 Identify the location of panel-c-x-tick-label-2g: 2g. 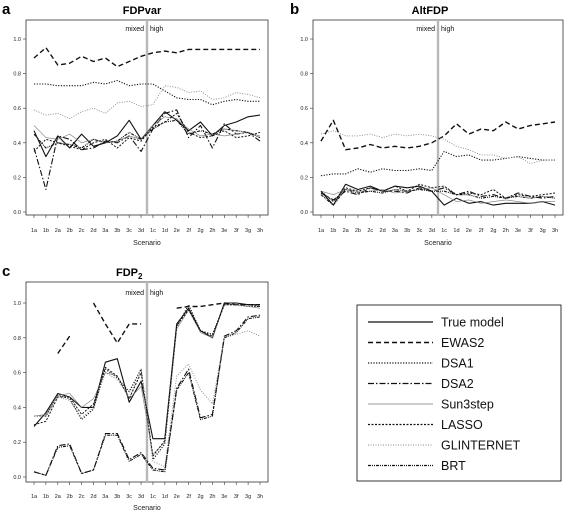
(200, 497).